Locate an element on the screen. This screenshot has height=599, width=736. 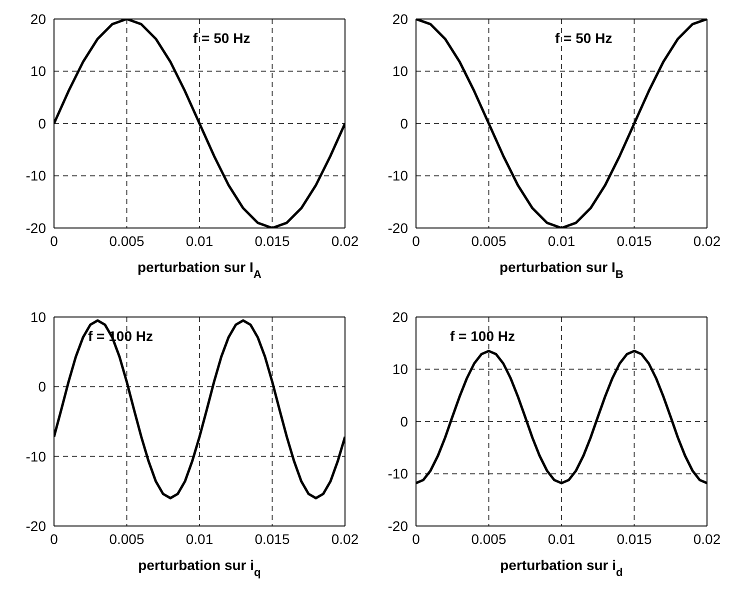
line-series is located at coordinates (199, 123).